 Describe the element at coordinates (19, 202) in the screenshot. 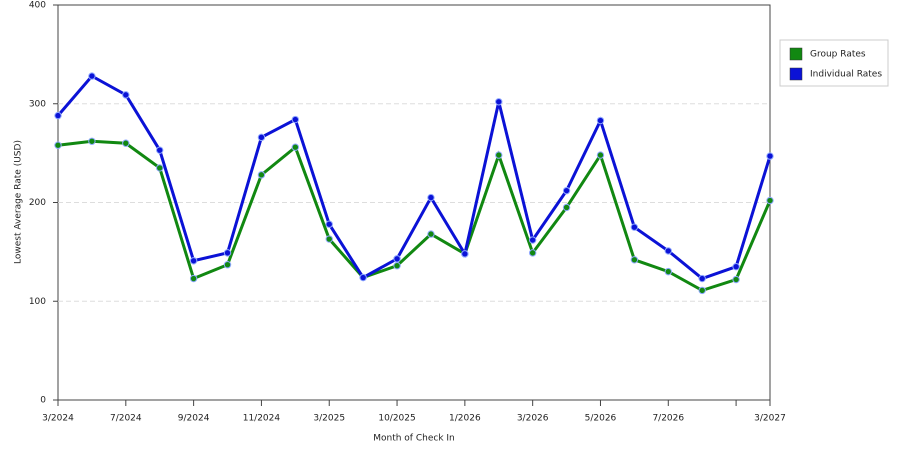

I see `y-axis-label: Lowest Average Rate (USD)` at that location.